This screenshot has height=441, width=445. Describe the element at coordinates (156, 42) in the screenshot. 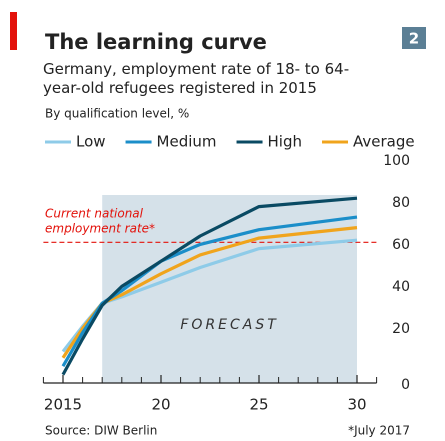

I see `chart-title: The learning curve` at that location.